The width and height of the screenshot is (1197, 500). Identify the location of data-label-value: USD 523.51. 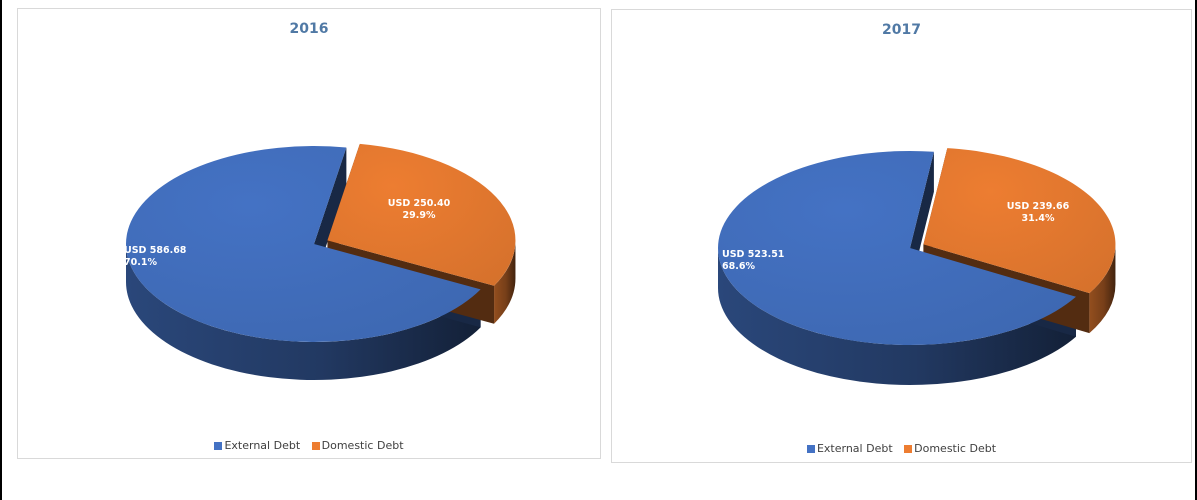
(753, 254).